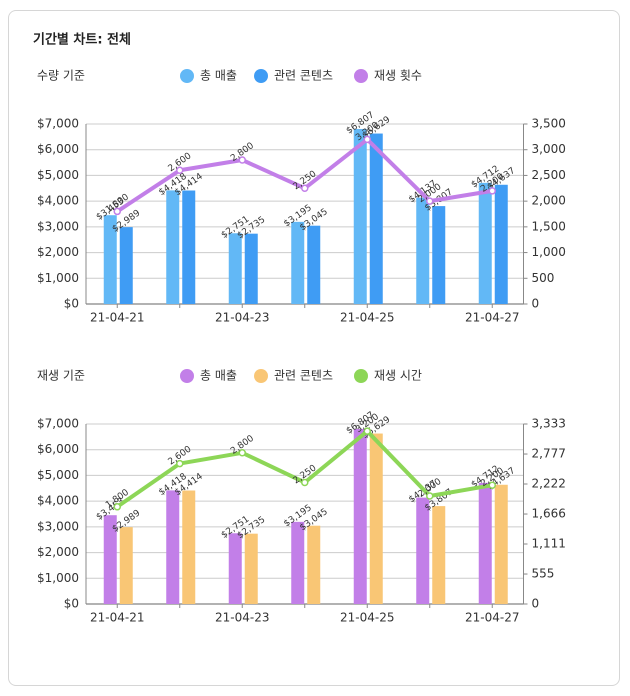 This screenshot has width=630, height=696. What do you see at coordinates (549, 149) in the screenshot?
I see `y2-tick-label: 3,000` at bounding box center [549, 149].